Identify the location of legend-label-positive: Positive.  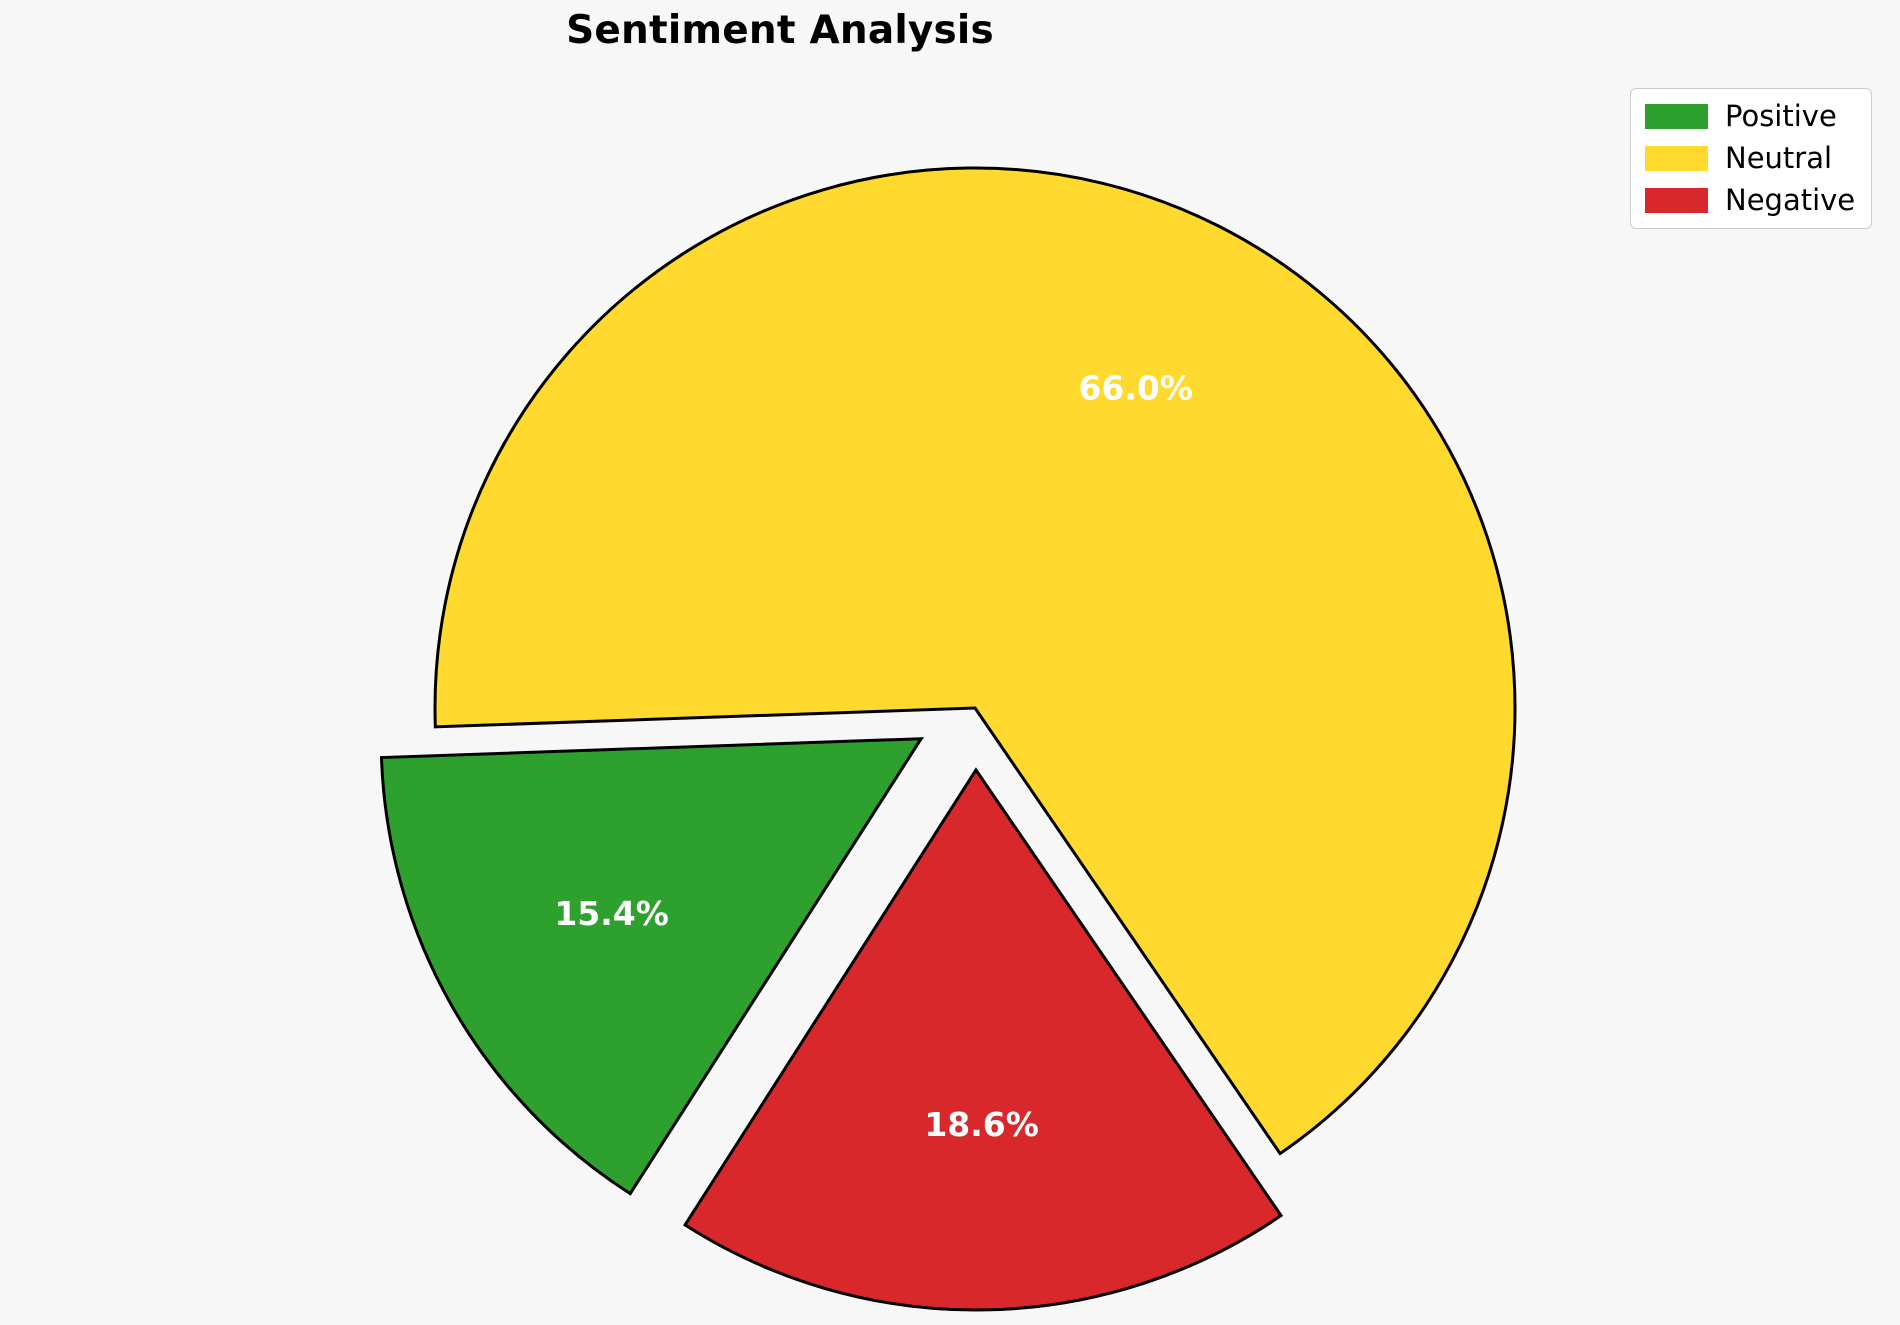
(1781, 116).